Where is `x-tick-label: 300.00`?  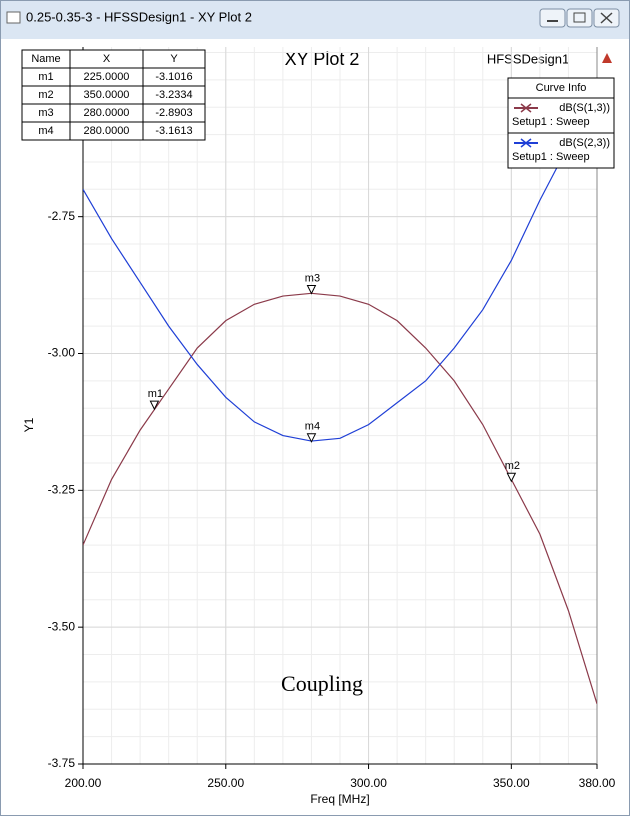
x-tick-label: 300.00 is located at coordinates (368, 783).